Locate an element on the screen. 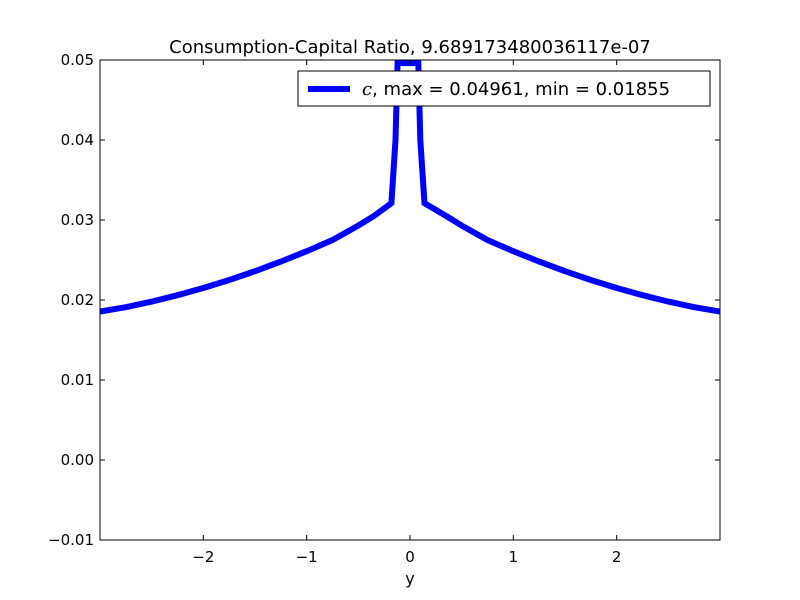  legend-series-text: , max = 0.04961, min = 0.01855 is located at coordinates (521, 89).